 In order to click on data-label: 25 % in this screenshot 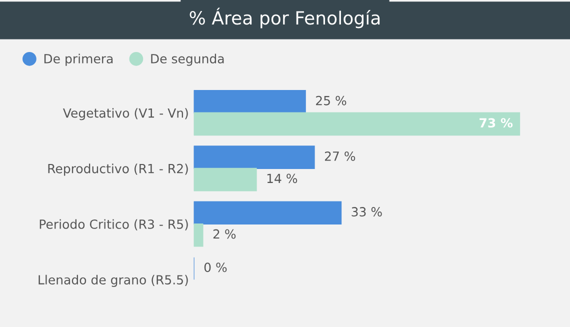, I will do `click(331, 101)`.